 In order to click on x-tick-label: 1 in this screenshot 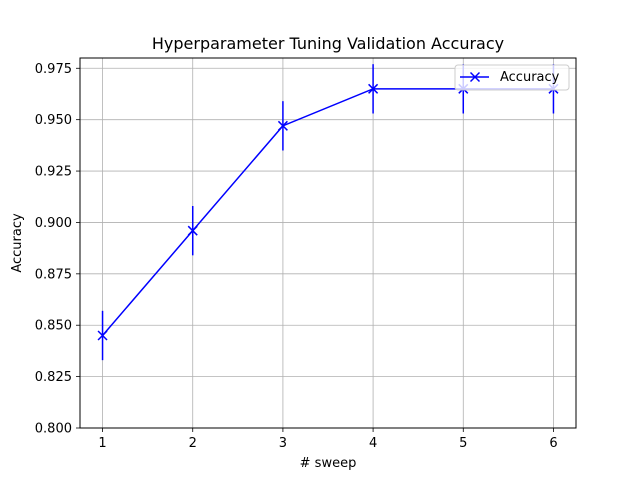, I will do `click(102, 443)`.